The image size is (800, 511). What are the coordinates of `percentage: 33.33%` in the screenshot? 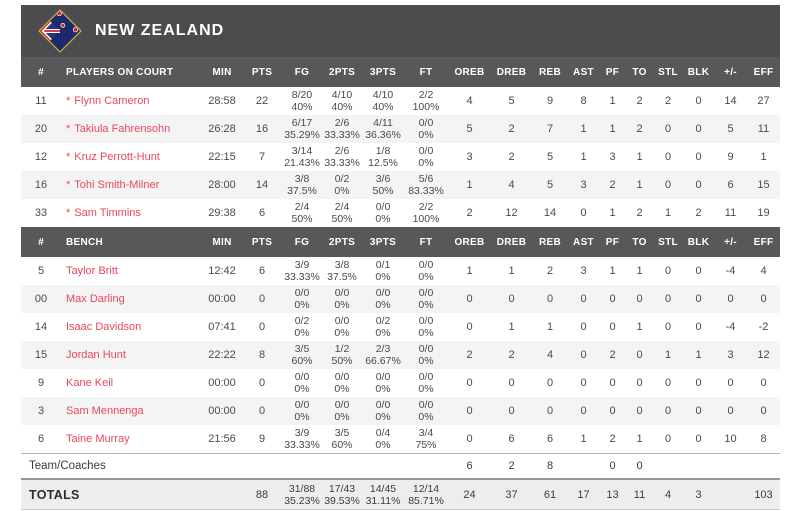 It's located at (302, 277).